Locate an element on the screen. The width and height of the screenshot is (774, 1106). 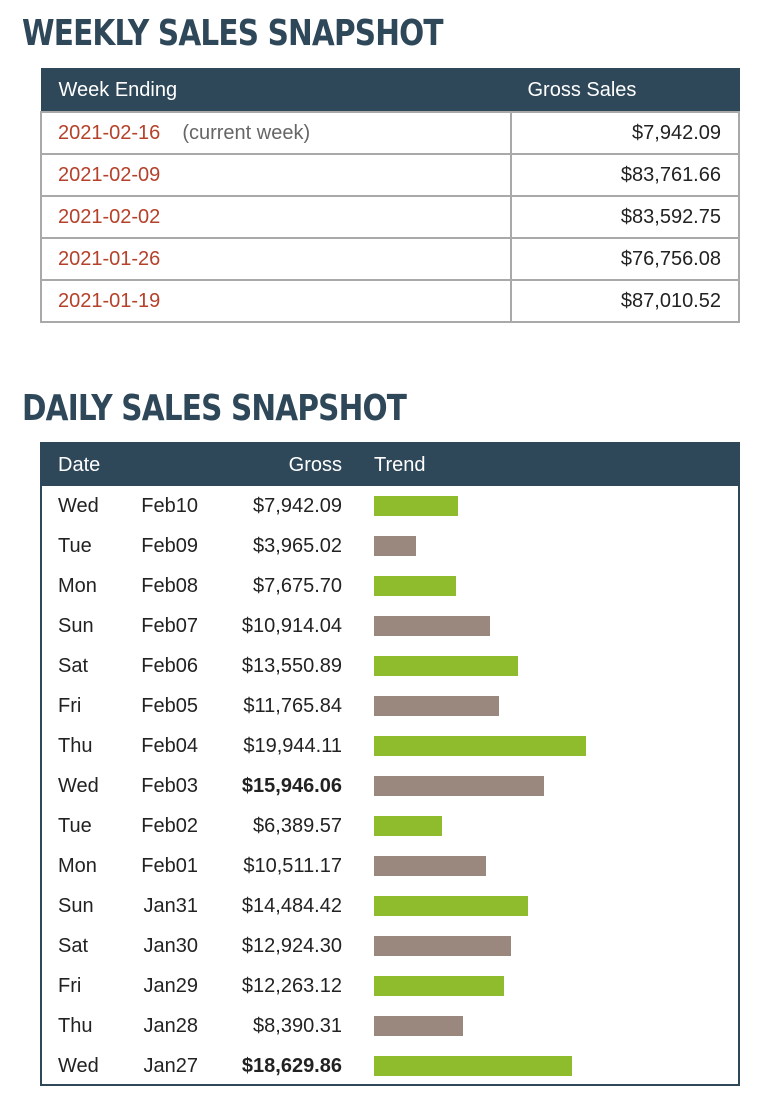
month-day: Feb09 is located at coordinates (169, 546).